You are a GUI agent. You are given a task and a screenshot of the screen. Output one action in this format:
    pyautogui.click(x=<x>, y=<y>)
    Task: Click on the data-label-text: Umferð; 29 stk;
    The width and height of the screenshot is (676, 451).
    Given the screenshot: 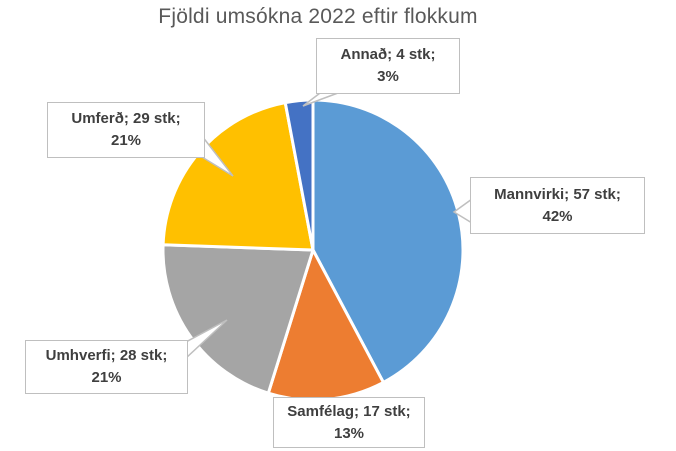 What is the action you would take?
    pyautogui.click(x=126, y=118)
    